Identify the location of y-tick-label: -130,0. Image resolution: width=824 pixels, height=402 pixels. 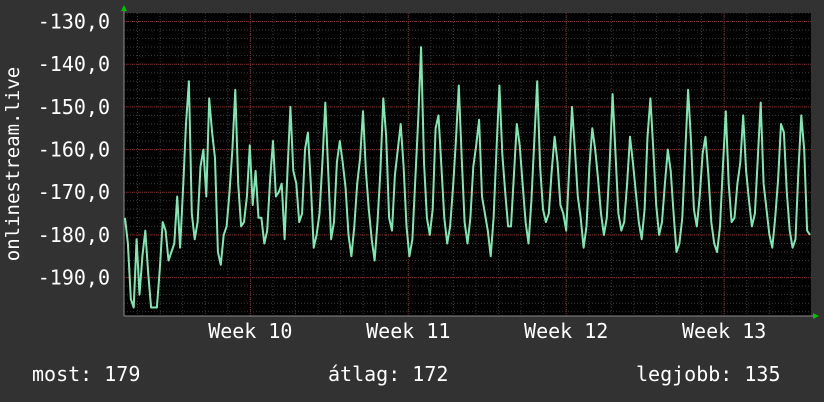
(74, 22).